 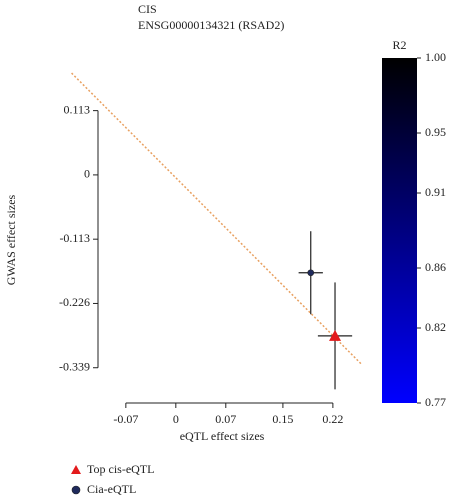 What do you see at coordinates (282, 419) in the screenshot?
I see `x-tick-label: 0.15` at bounding box center [282, 419].